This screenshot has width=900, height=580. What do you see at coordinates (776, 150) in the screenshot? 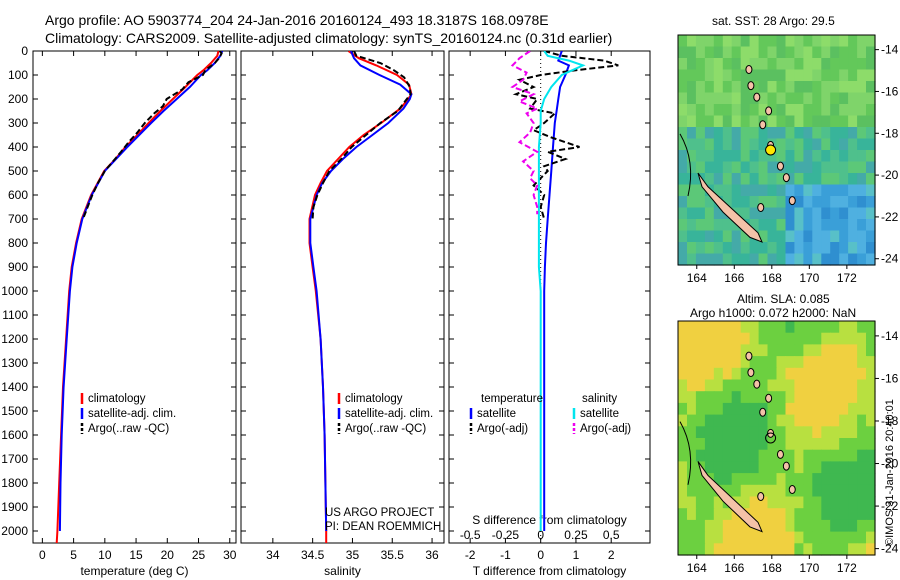
I see `map1-frame` at bounding box center [776, 150].